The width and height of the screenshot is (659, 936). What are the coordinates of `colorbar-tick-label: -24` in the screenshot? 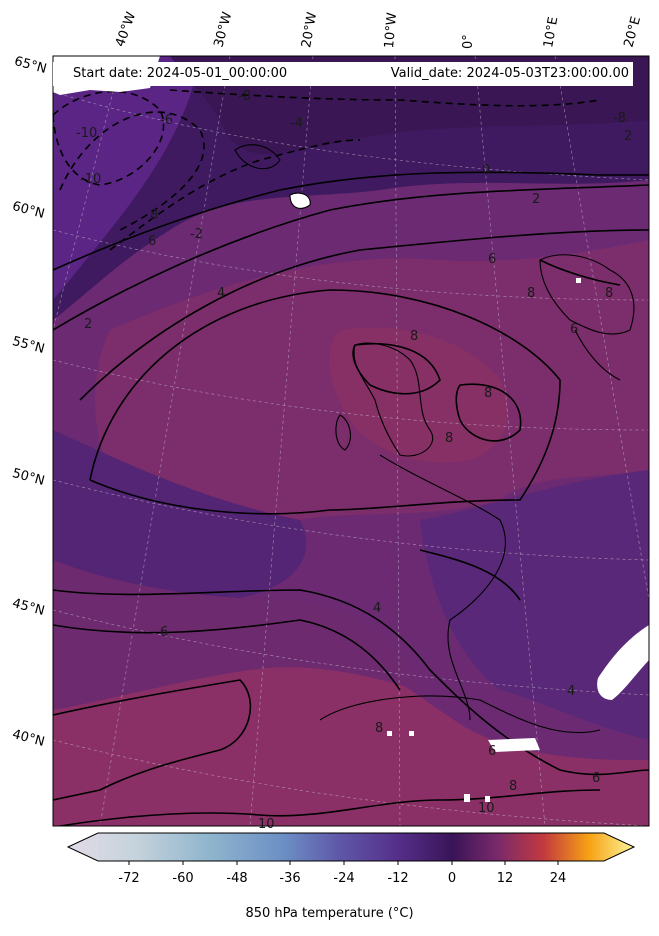 It's located at (344, 878).